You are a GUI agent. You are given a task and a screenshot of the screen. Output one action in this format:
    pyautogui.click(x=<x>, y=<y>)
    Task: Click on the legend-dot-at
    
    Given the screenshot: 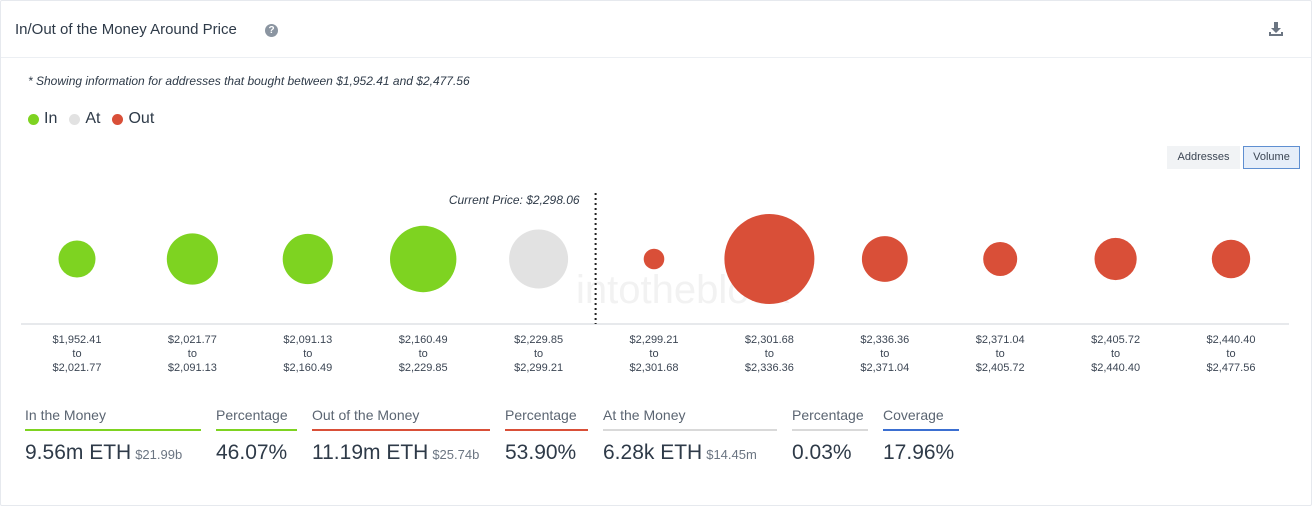 What is the action you would take?
    pyautogui.click(x=75, y=119)
    